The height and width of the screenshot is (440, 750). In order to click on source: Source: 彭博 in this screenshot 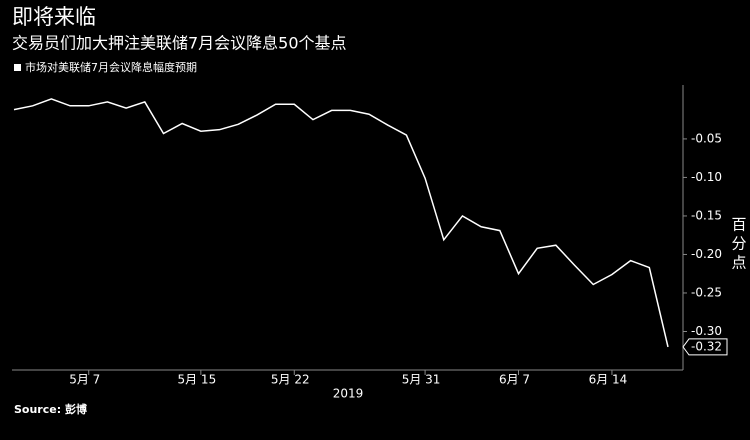, I will do `click(50, 409)`.